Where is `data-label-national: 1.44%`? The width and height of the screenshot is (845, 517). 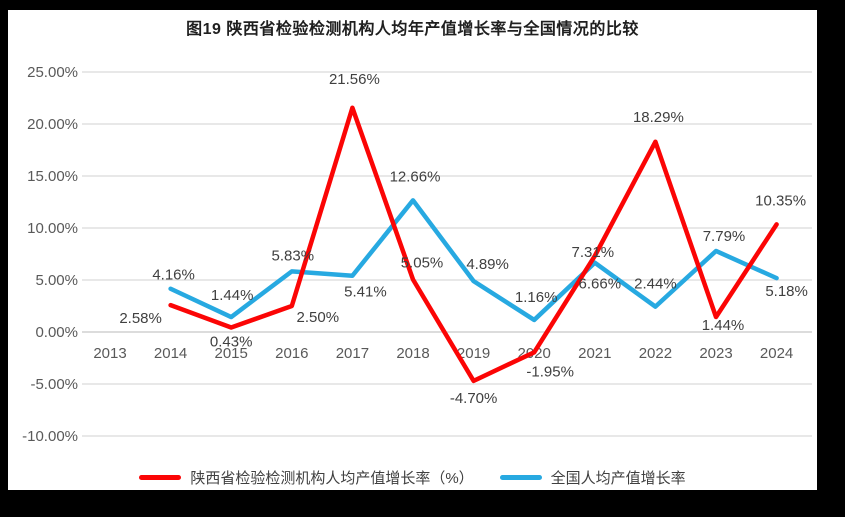
data-label-national: 1.44% is located at coordinates (232, 295).